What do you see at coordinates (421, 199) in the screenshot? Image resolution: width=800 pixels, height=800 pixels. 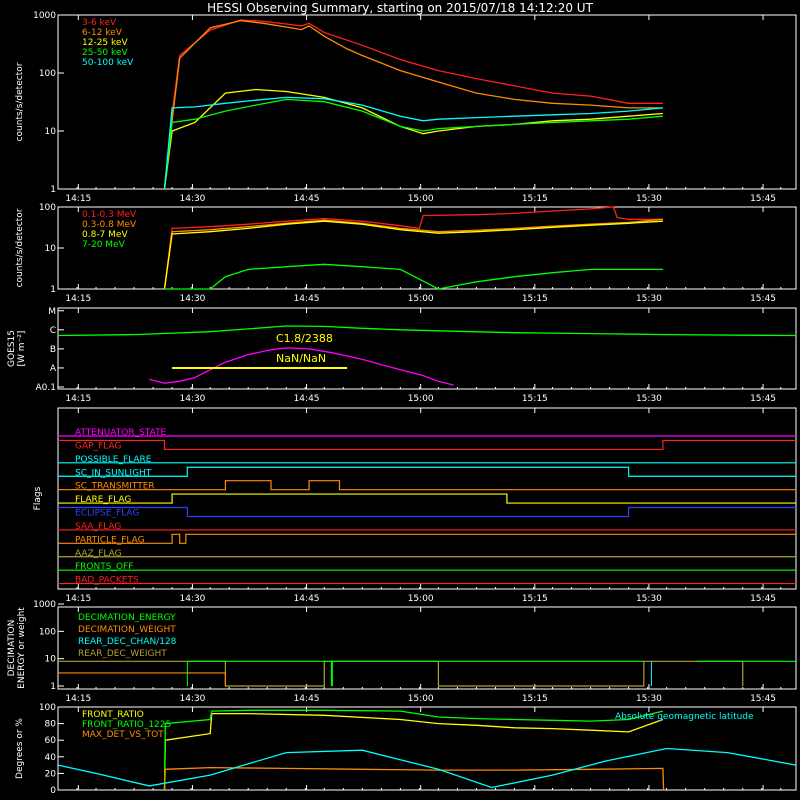 I see `lightcurve-xtick-label: 15:00` at bounding box center [421, 199].